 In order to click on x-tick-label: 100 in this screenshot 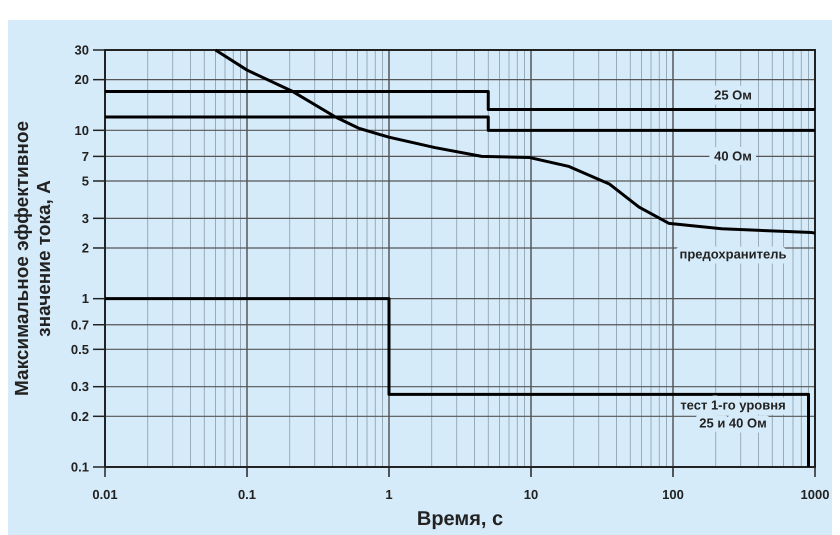, I will do `click(673, 494)`.